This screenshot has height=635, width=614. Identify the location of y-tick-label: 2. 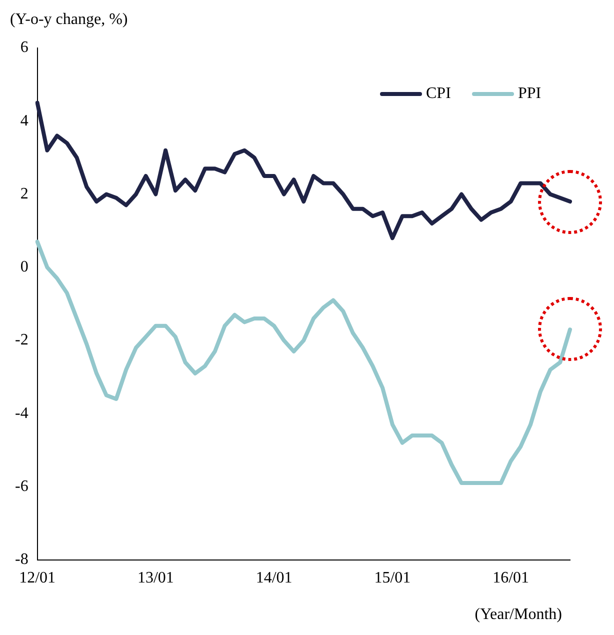
(24, 193).